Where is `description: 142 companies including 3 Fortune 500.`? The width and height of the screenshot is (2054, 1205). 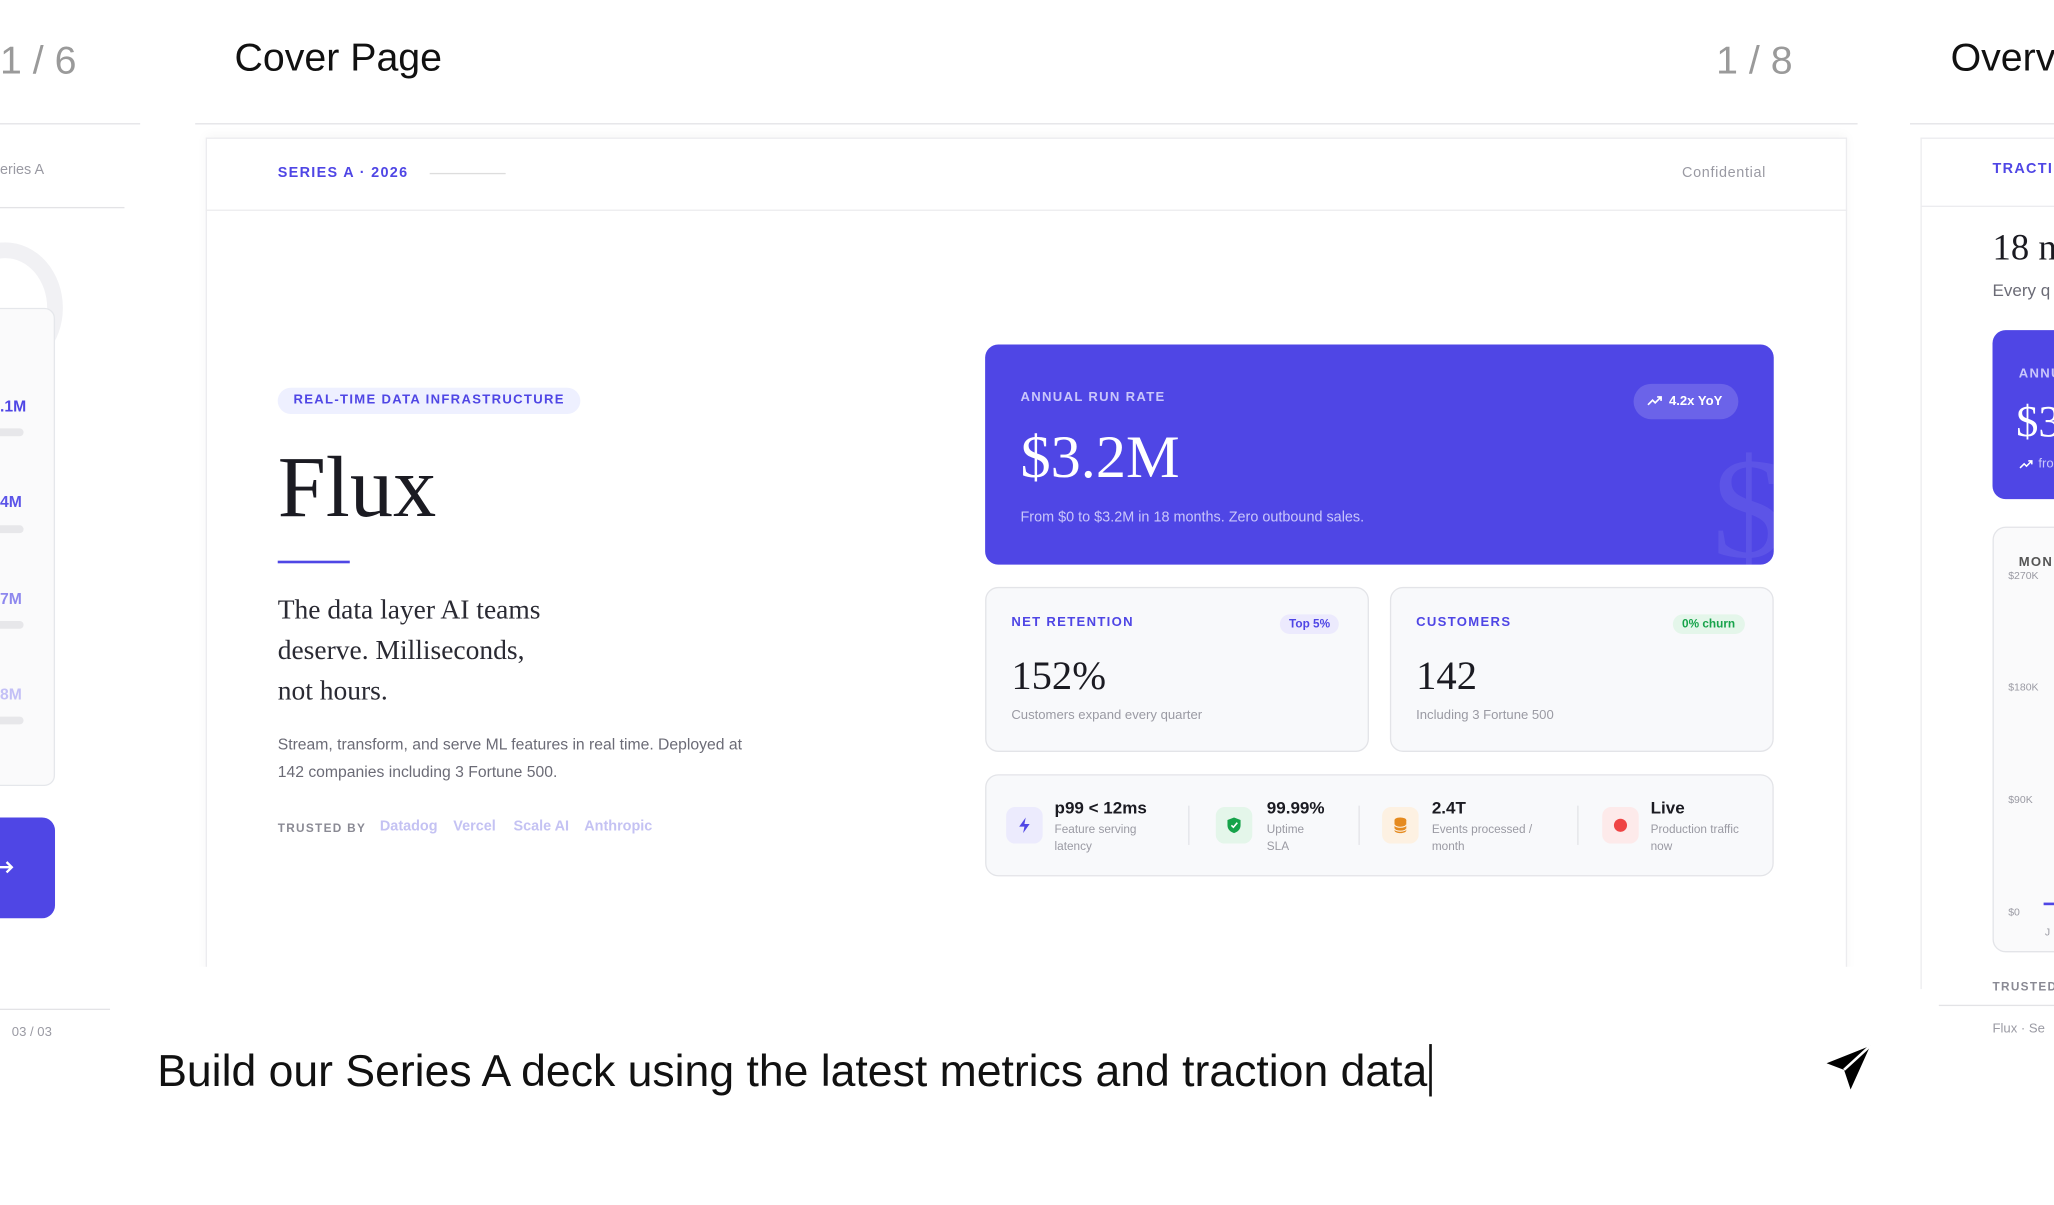 description: 142 companies including 3 Fortune 500. is located at coordinates (417, 771).